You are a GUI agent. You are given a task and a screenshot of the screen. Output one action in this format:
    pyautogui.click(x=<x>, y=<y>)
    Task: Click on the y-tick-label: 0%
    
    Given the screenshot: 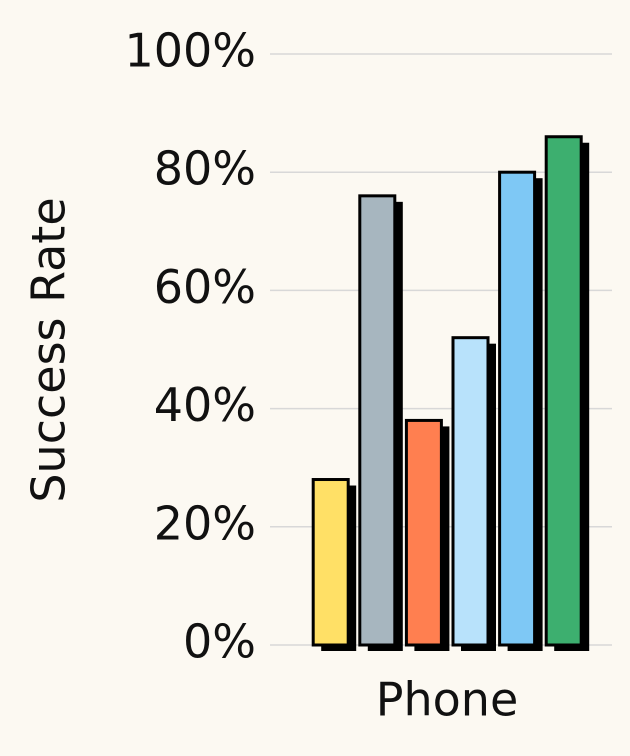 What is the action you would take?
    pyautogui.click(x=219, y=642)
    